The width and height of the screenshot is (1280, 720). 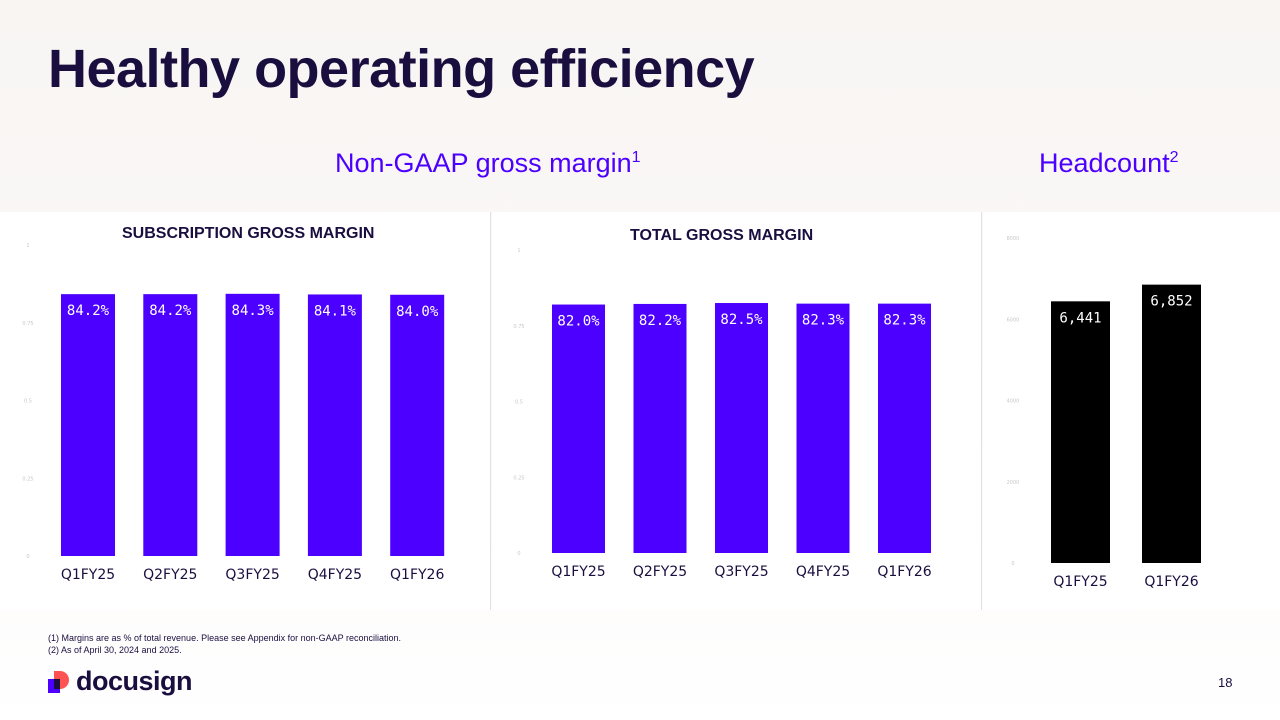 What do you see at coordinates (1104, 163) in the screenshot?
I see `section-label-headcount: Headcount` at bounding box center [1104, 163].